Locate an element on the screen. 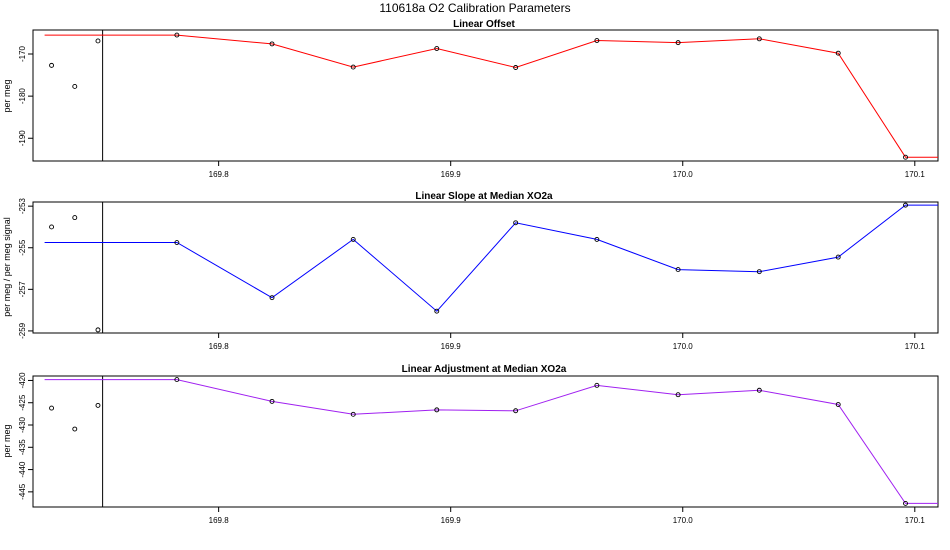 This screenshot has width=950, height=550. y-tick-label: -180 is located at coordinates (22, 96).